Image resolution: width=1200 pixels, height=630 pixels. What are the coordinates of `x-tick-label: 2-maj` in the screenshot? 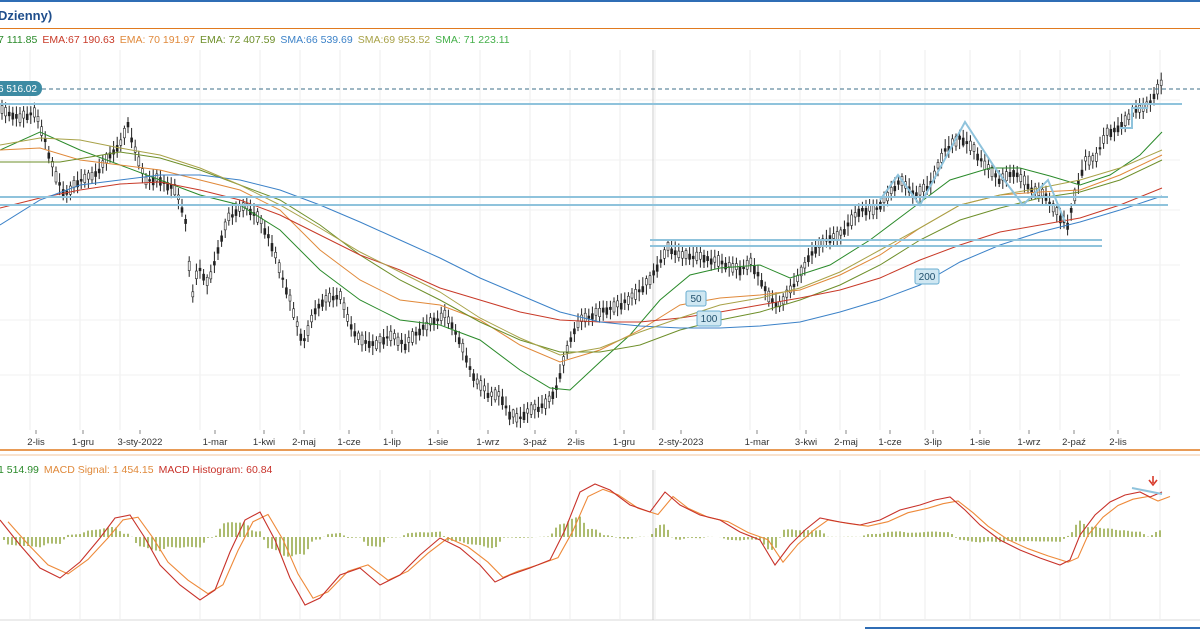 It's located at (304, 442).